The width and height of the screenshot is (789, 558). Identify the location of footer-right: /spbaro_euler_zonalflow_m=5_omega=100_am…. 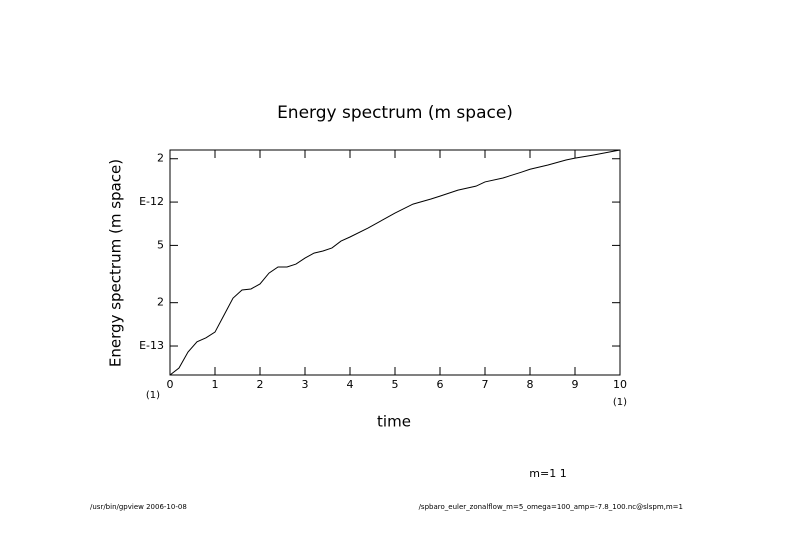
(551, 507).